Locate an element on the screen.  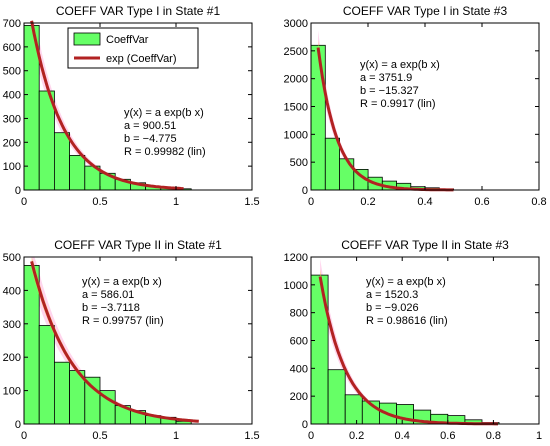
fit-annotation-line: a = 3751.9 is located at coordinates (386, 78).